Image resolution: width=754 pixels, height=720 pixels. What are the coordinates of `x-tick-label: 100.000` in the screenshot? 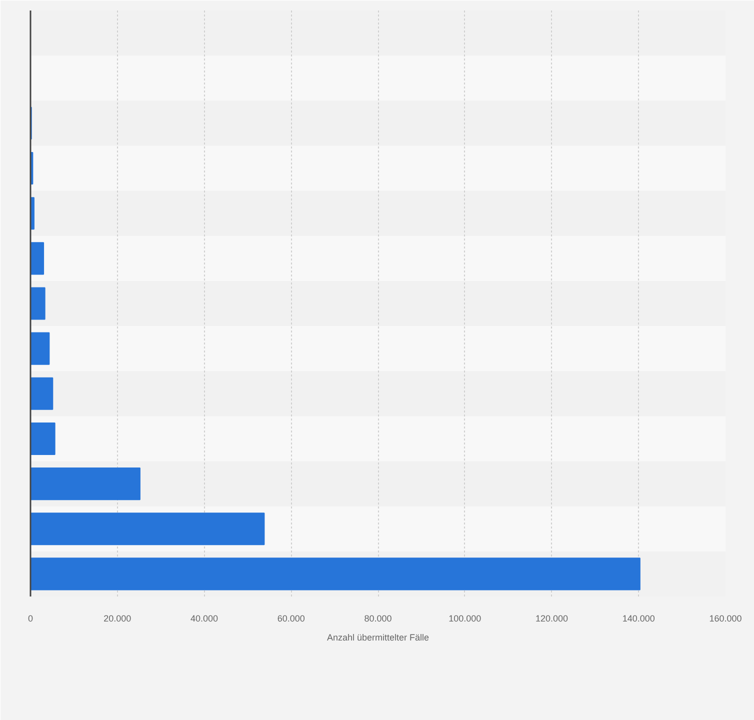 It's located at (465, 619).